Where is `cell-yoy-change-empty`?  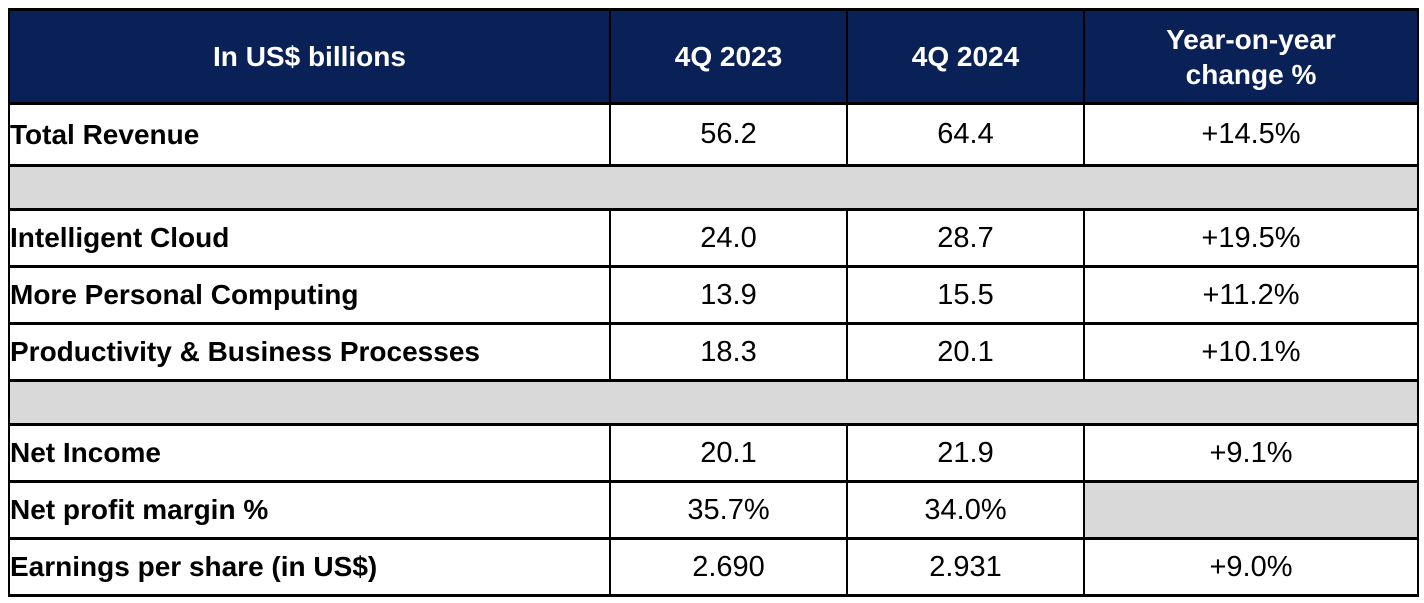 cell-yoy-change-empty is located at coordinates (1251, 510).